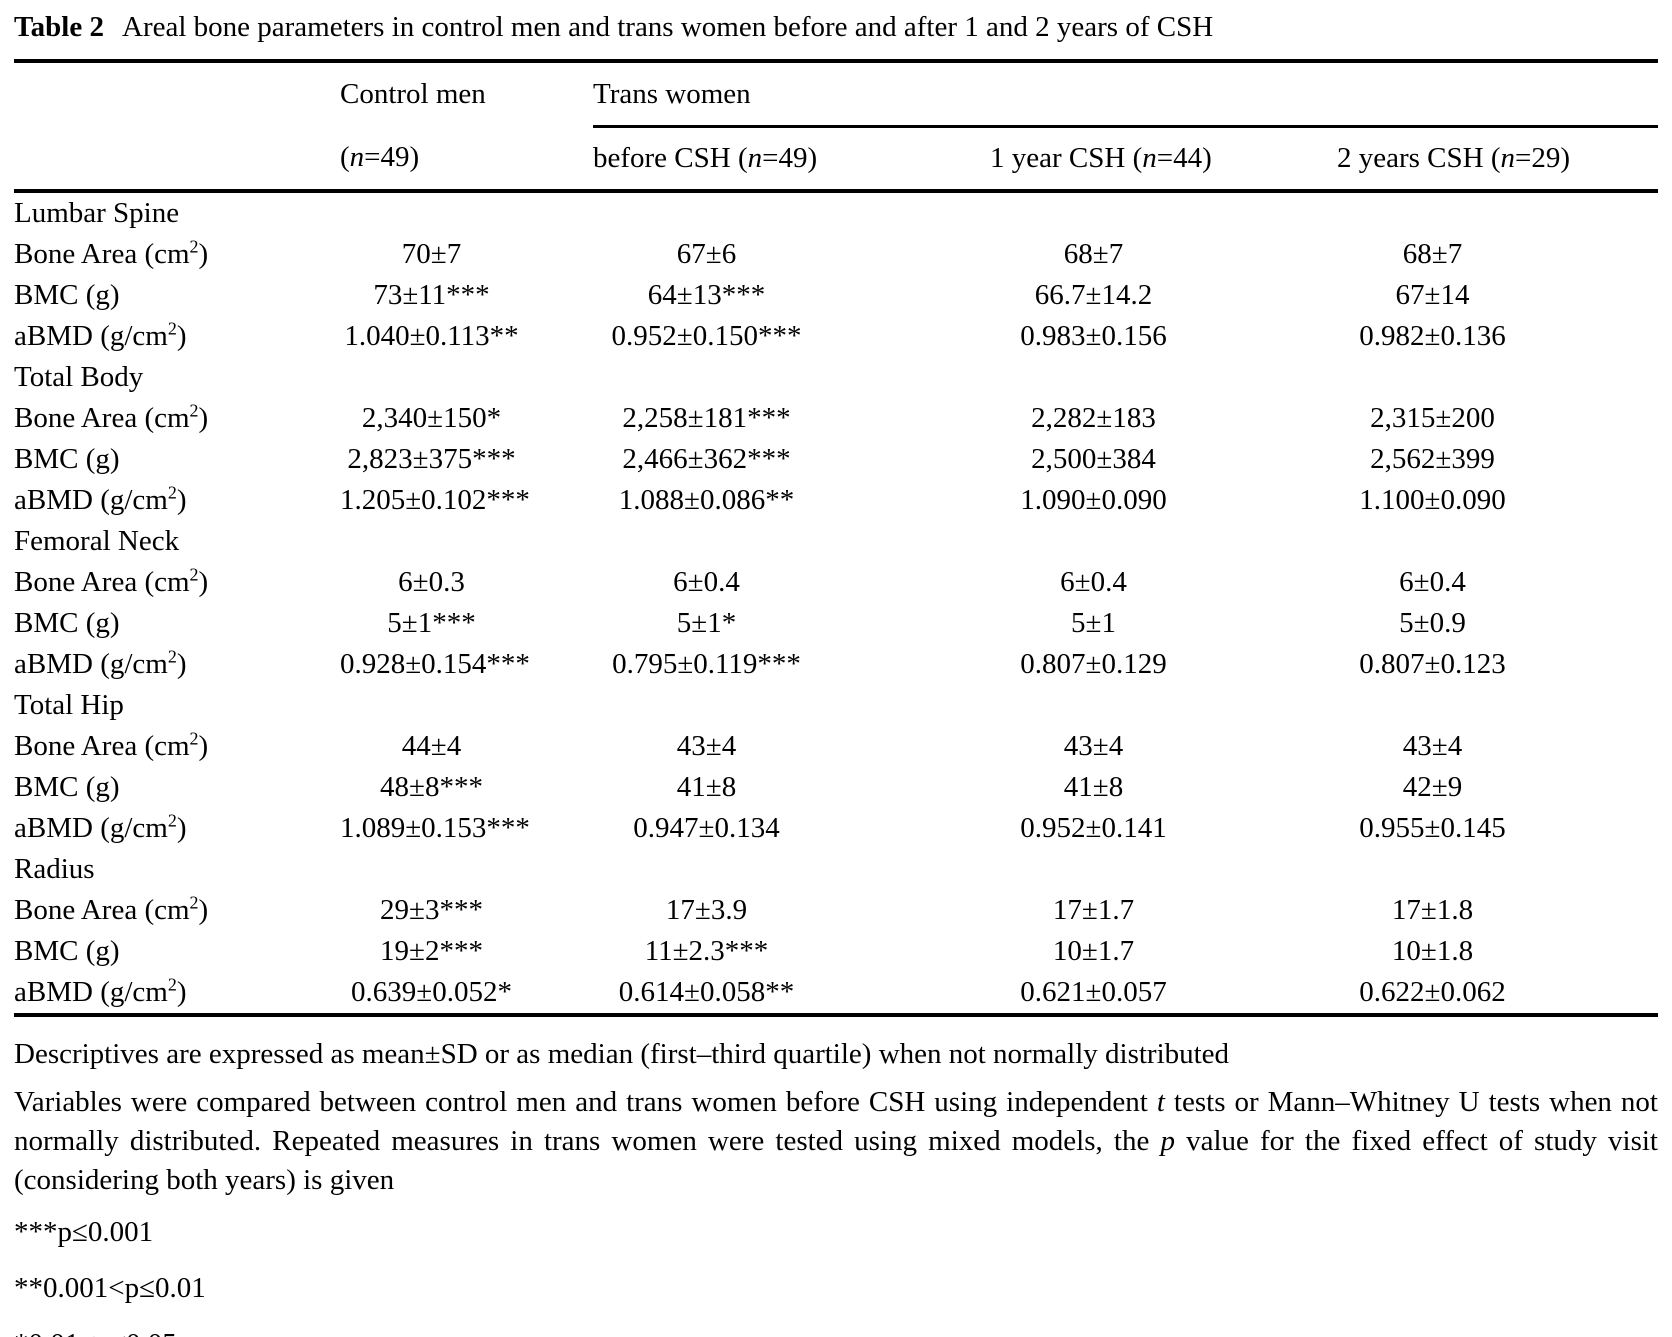 This screenshot has width=1672, height=1337. Describe the element at coordinates (431, 418) in the screenshot. I see `data-cell: 2,340±150*` at that location.